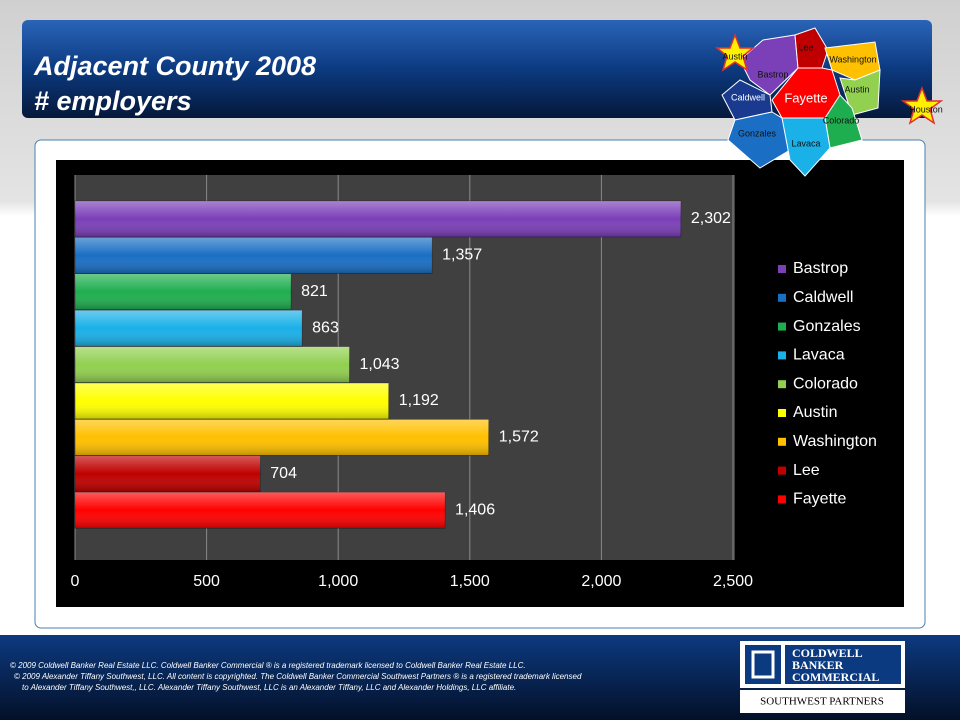 This screenshot has height=720, width=960. What do you see at coordinates (601, 581) in the screenshot?
I see `x-tick-label: 2,000` at bounding box center [601, 581].